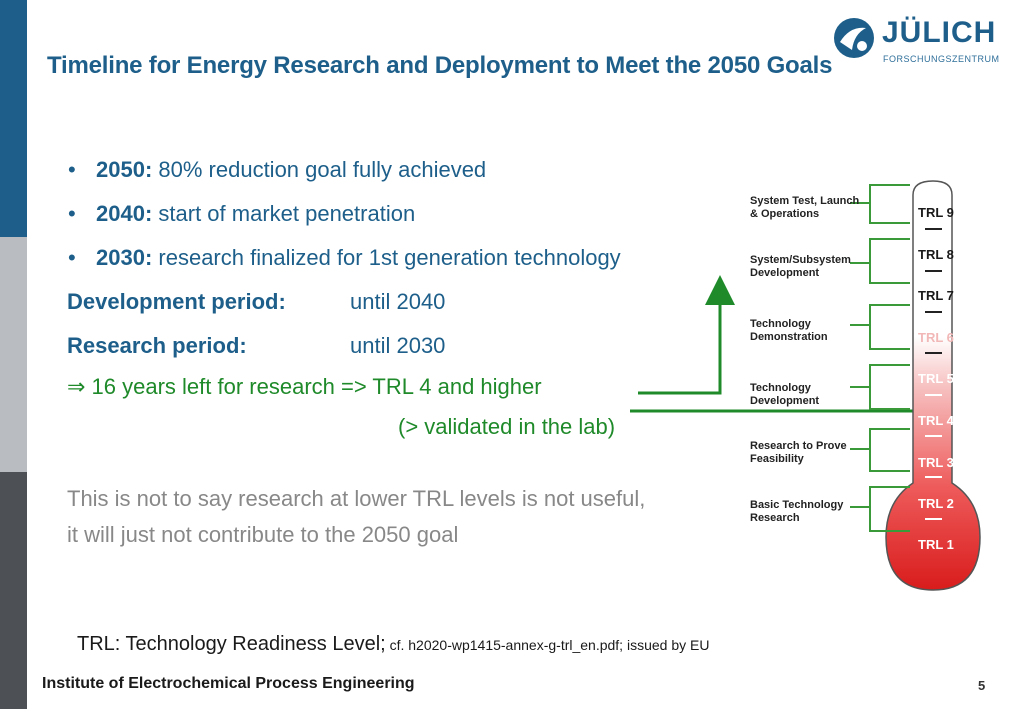 The height and width of the screenshot is (709, 1024). What do you see at coordinates (319, 169) in the screenshot?
I see `bullet-text: 80% reduction goal fully achieved` at bounding box center [319, 169].